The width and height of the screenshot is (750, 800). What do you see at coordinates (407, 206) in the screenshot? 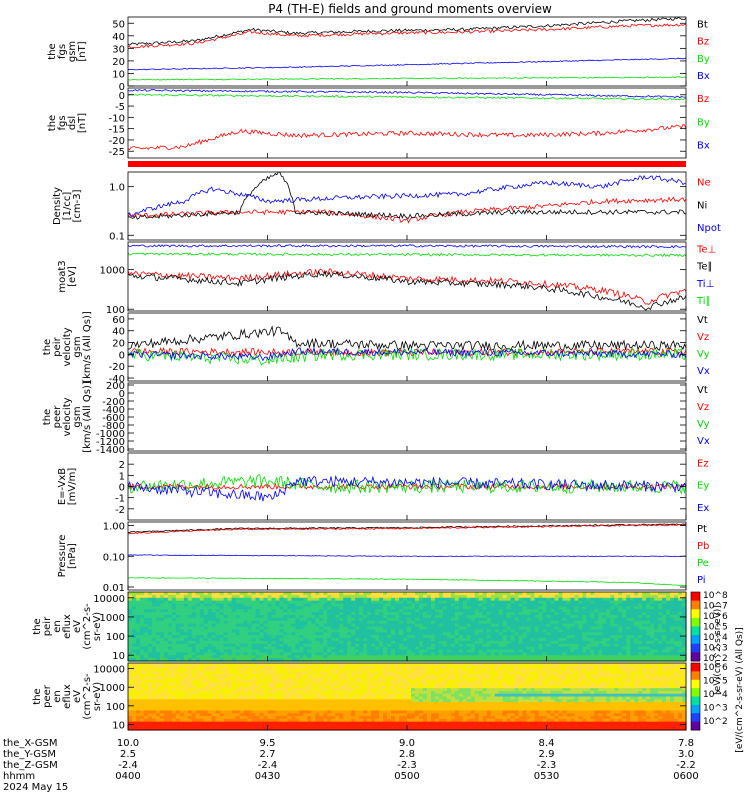
I see `panel-frame` at bounding box center [407, 206].